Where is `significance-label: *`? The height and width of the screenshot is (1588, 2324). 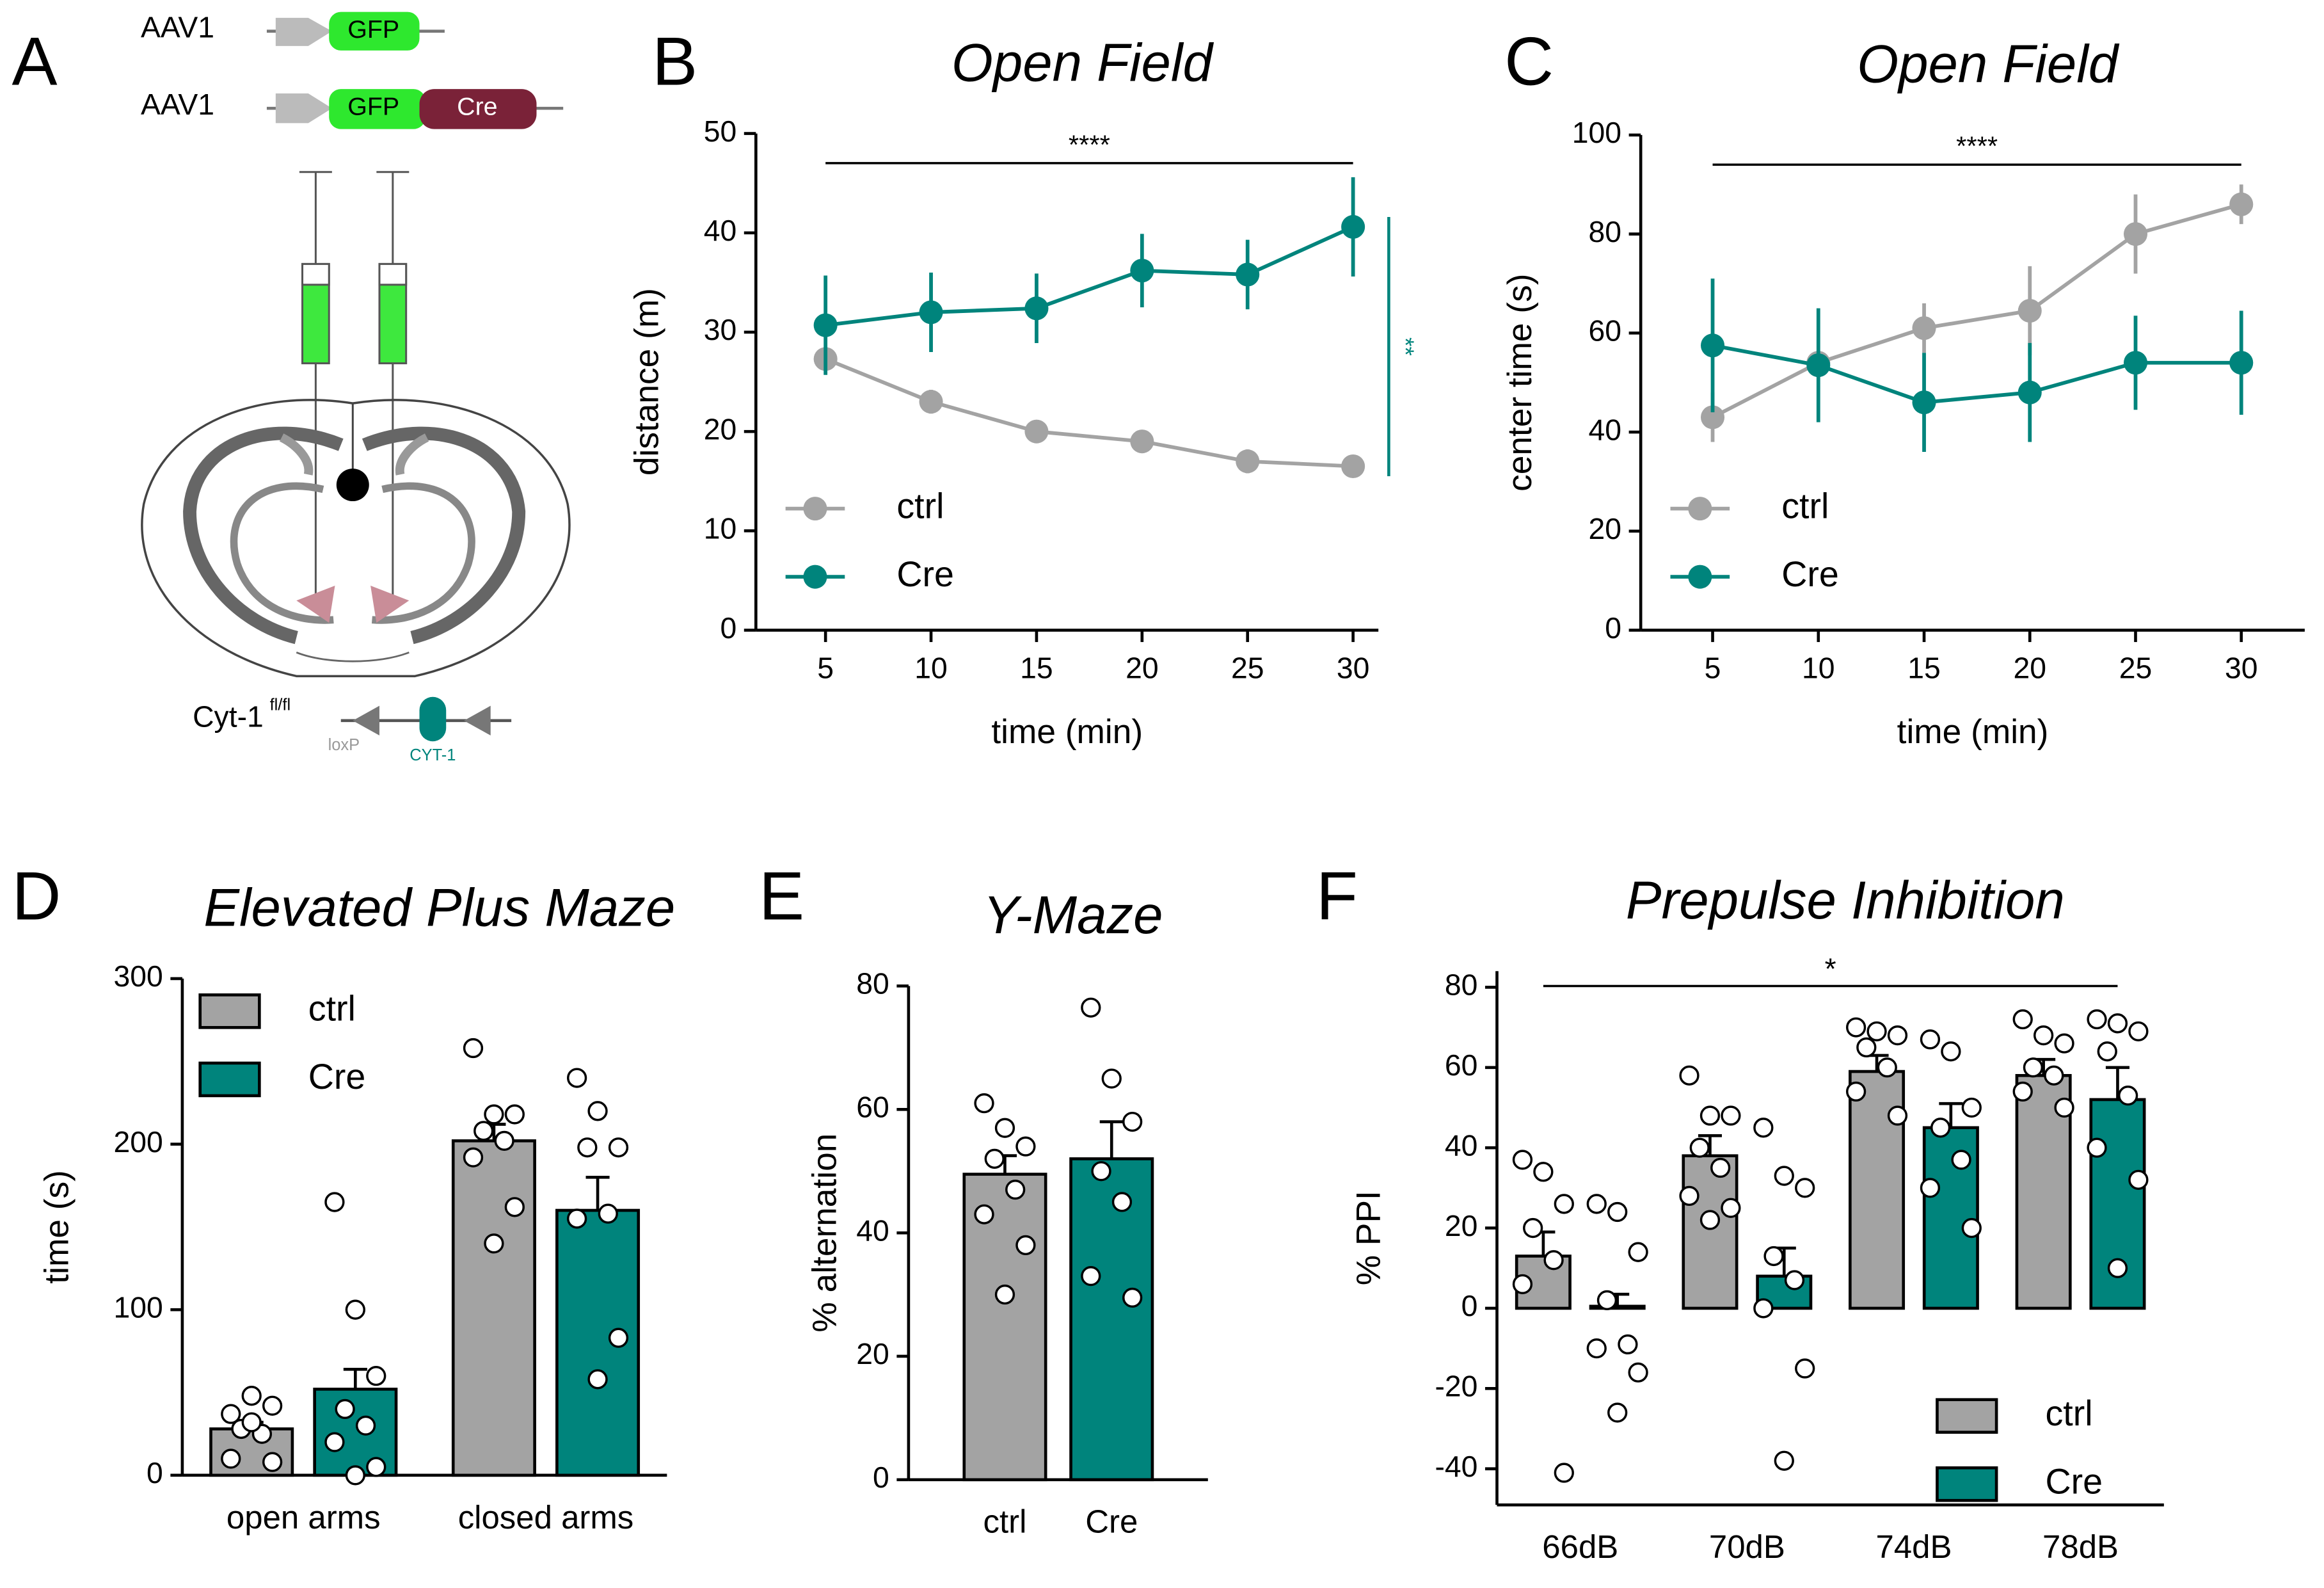 significance-label: * is located at coordinates (1830, 969).